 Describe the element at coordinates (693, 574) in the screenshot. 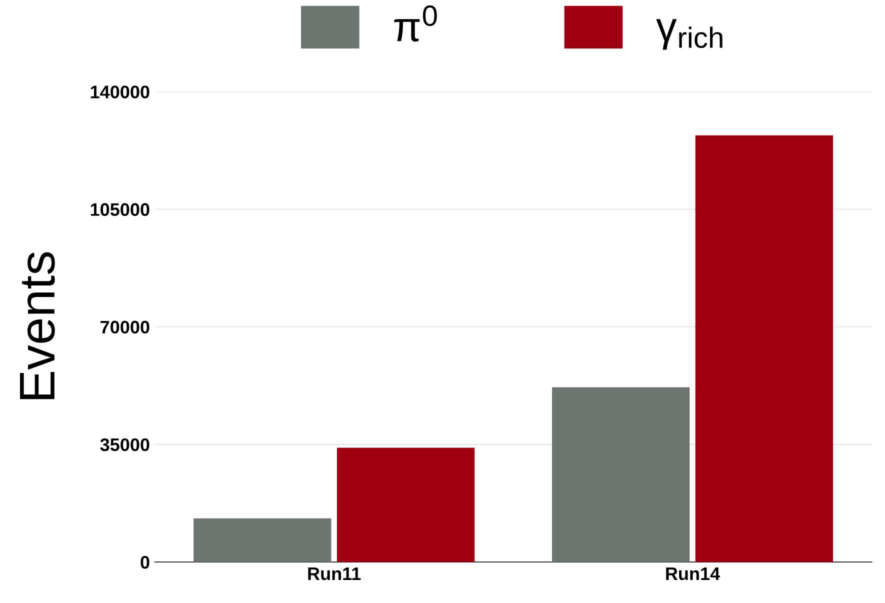

I see `x-tick-label: Run14` at that location.